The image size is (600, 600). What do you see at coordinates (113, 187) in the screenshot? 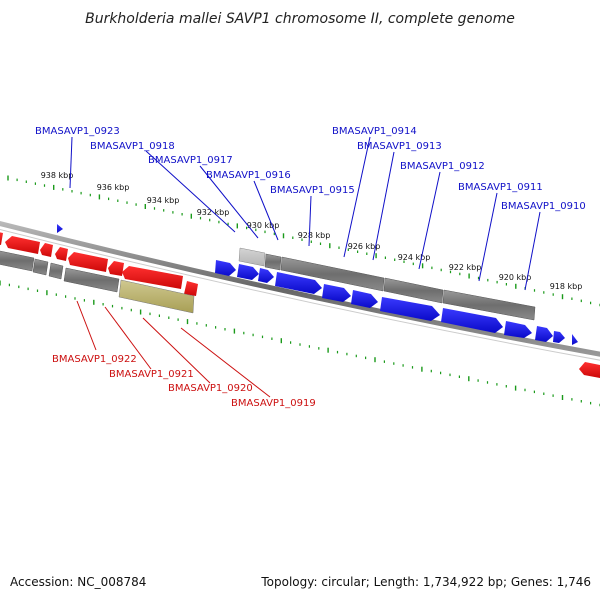
I see `tick-label: 936 kbp` at bounding box center [113, 187].